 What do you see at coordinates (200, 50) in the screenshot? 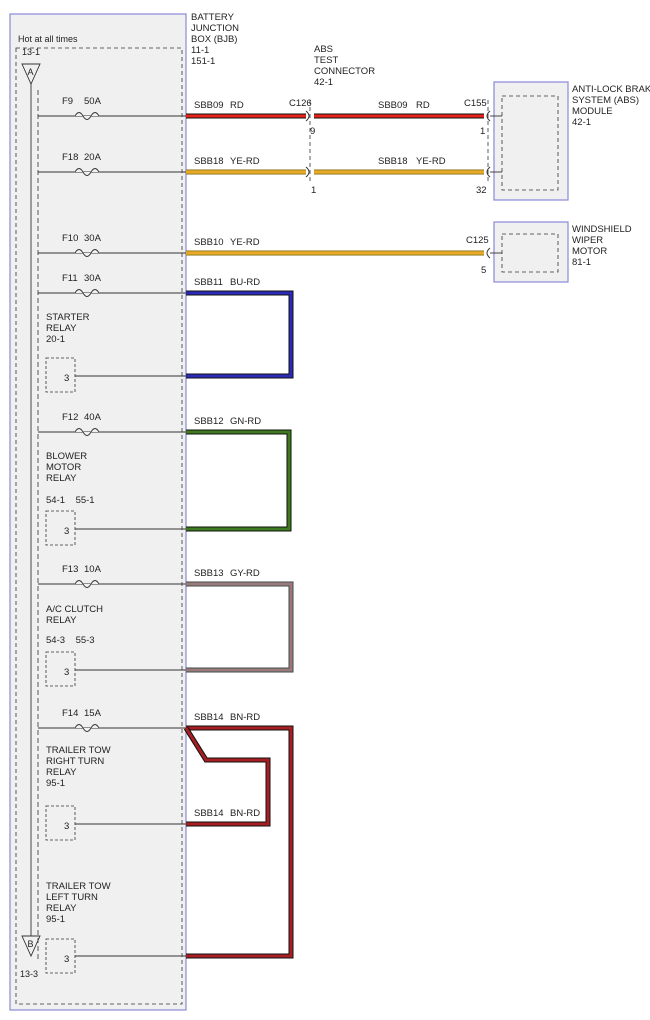
I see `svg-text: 11-1` at bounding box center [200, 50].